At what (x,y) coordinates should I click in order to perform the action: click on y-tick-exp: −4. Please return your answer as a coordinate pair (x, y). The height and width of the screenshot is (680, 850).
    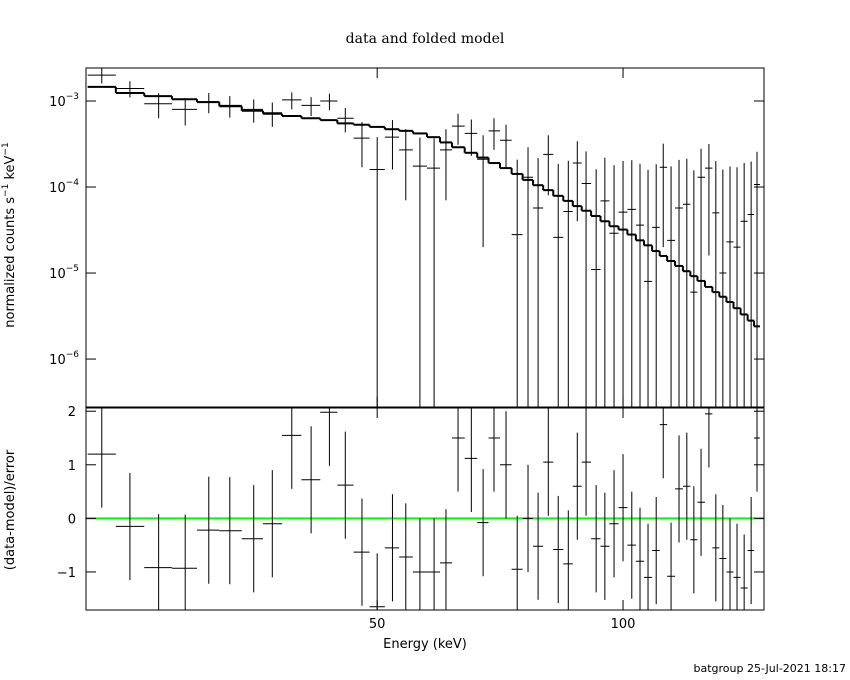
    Looking at the image, I should click on (73, 183).